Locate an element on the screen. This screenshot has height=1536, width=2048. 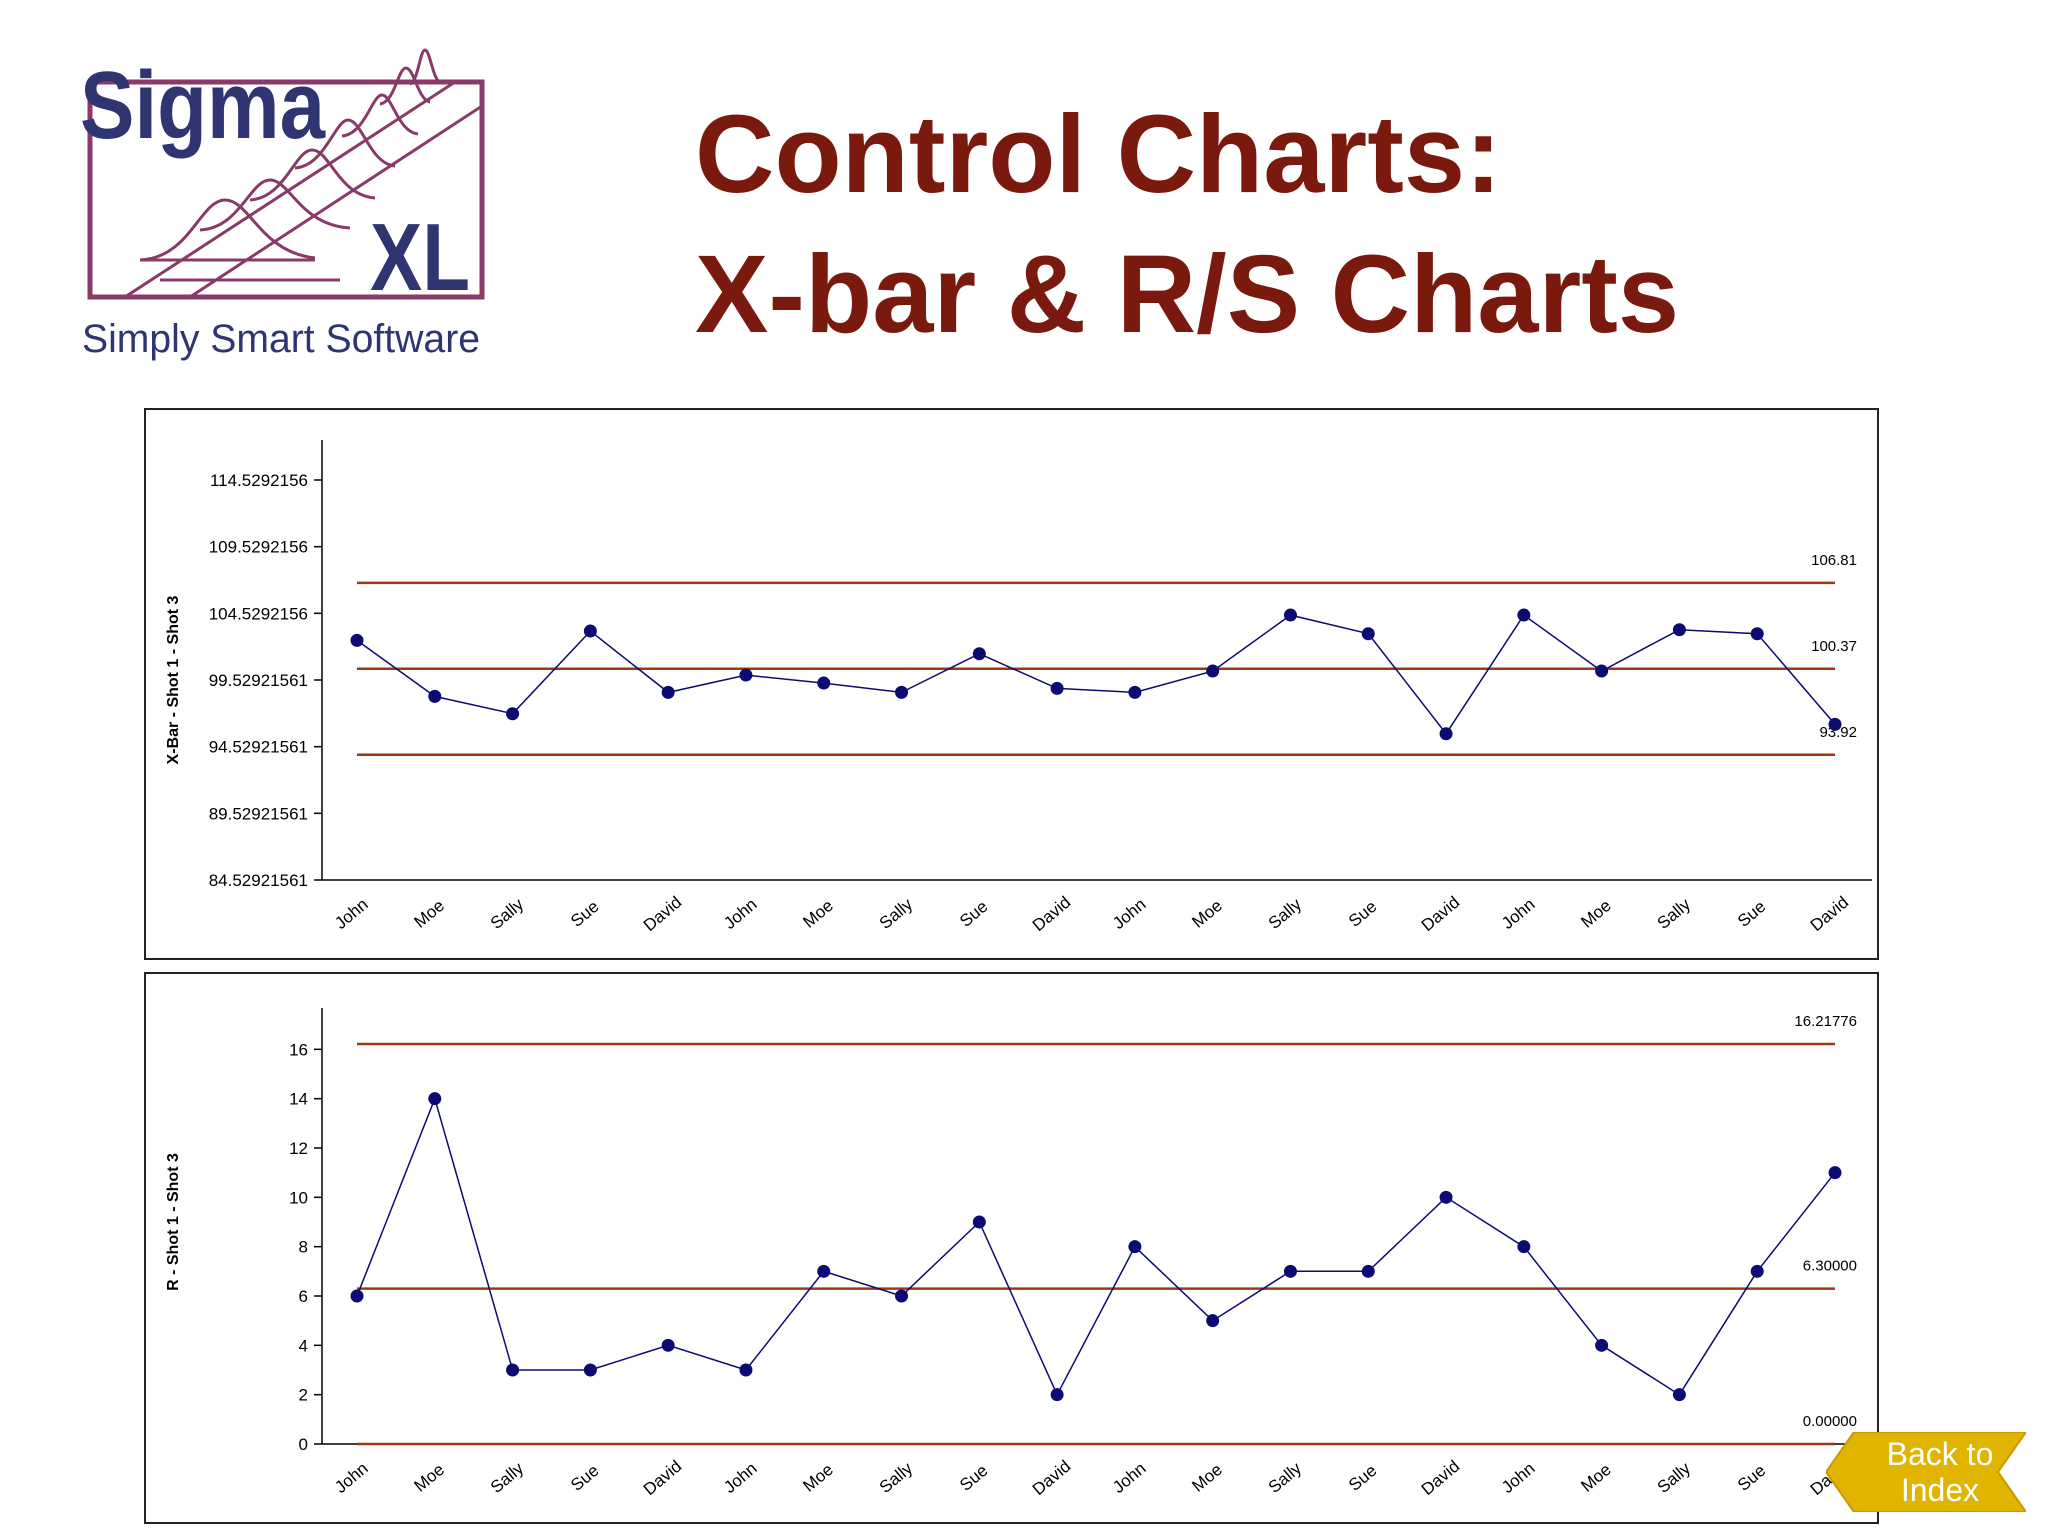
r-control-limit-label: 16.21776 is located at coordinates (1825, 1021).